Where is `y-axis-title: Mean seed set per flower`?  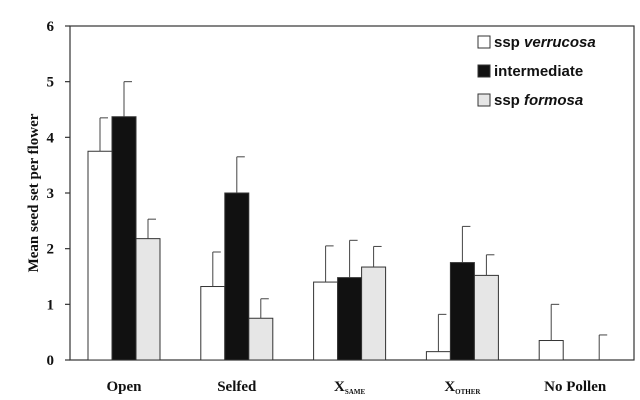
y-axis-title: Mean seed set per flower is located at coordinates (34, 192).